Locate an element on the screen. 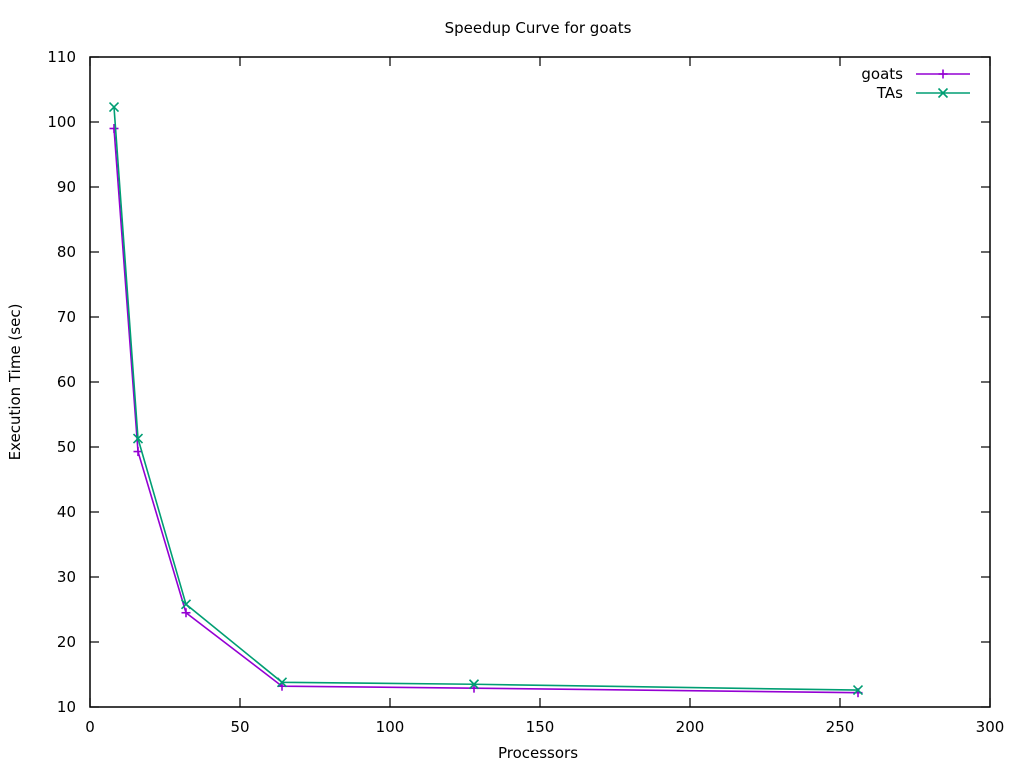 The image size is (1024, 768). x-tick-label: 300 is located at coordinates (990, 727).